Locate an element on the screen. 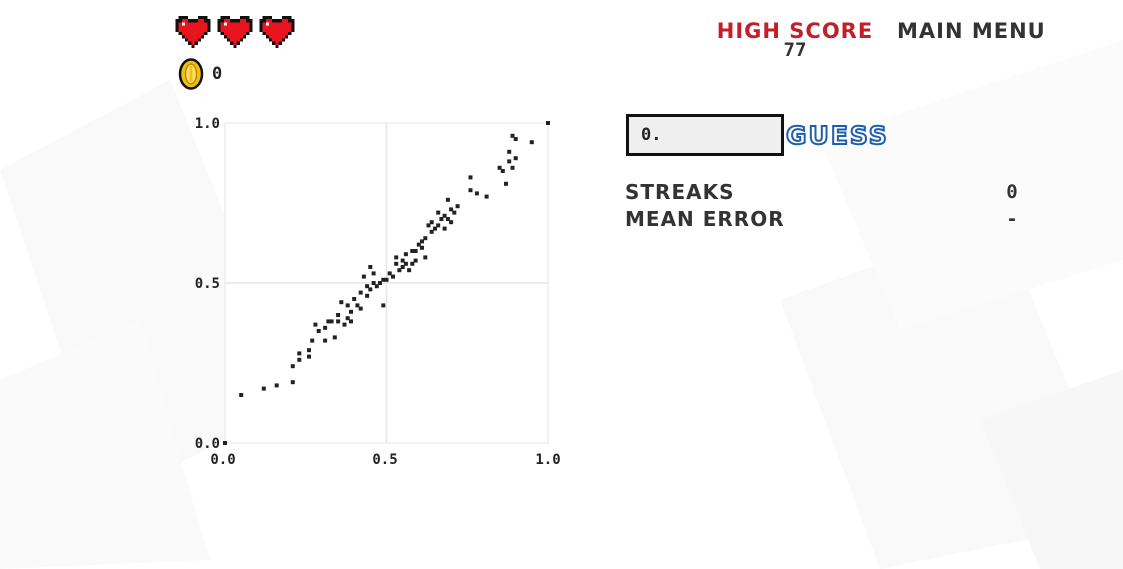  high-score: HIGH SCORE 77 is located at coordinates (795, 40).